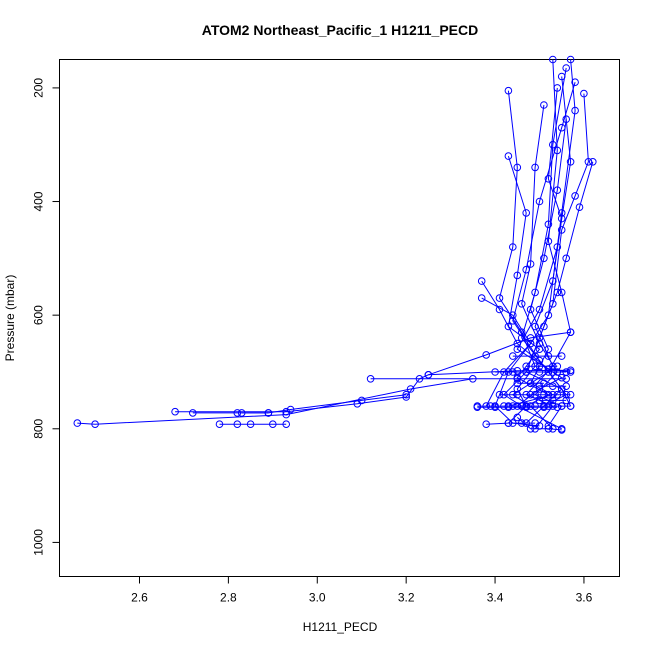 The height and width of the screenshot is (650, 650). Describe the element at coordinates (39, 201) in the screenshot. I see `y-tick-label: 400` at that location.